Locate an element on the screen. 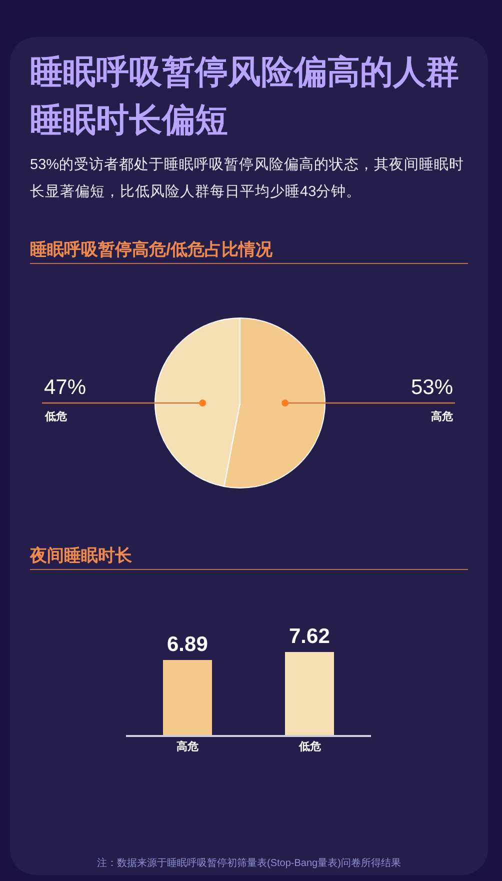 The height and width of the screenshot is (881, 502). text: 注：数据来源于睡眠呼吸暂停初筛量表(Stop-Bang量表)问卷所得结果 is located at coordinates (249, 863).